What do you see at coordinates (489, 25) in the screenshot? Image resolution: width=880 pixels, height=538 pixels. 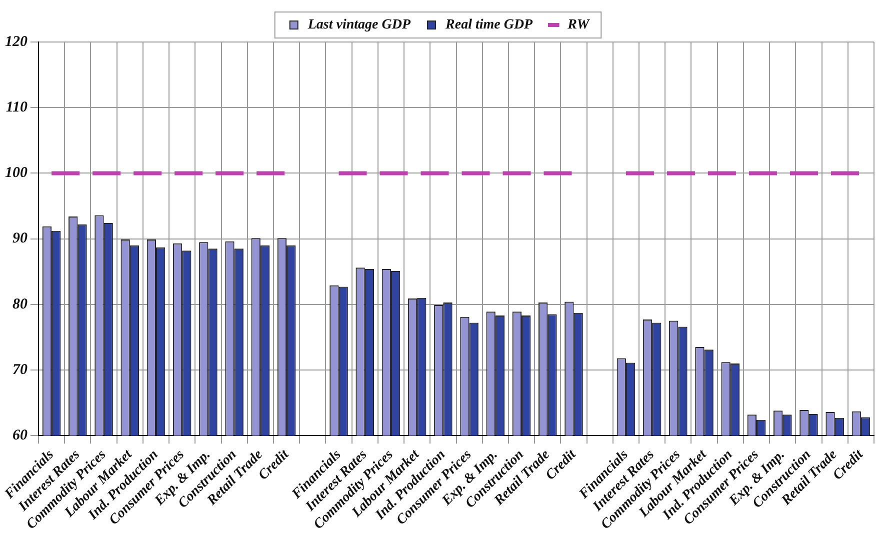 I see `legend-label: Real time GDP` at bounding box center [489, 25].